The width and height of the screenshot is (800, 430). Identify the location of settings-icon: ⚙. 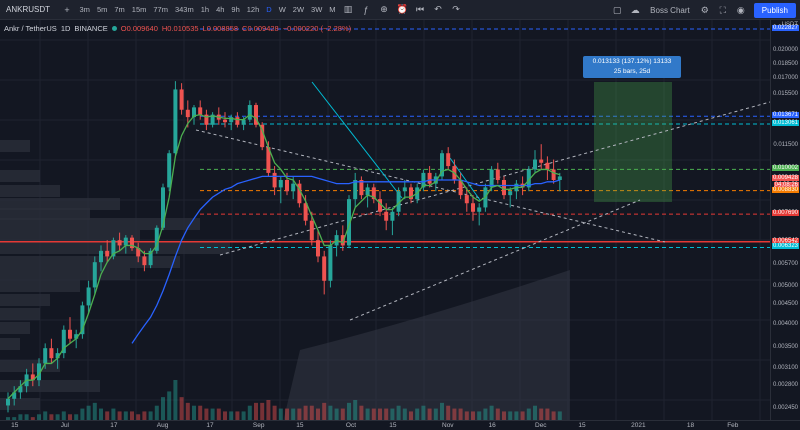
(704, 9).